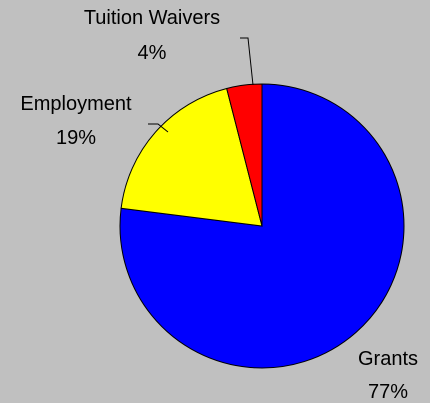 The image size is (430, 403). What do you see at coordinates (388, 392) in the screenshot?
I see `slice-value-grants: 77%` at bounding box center [388, 392].